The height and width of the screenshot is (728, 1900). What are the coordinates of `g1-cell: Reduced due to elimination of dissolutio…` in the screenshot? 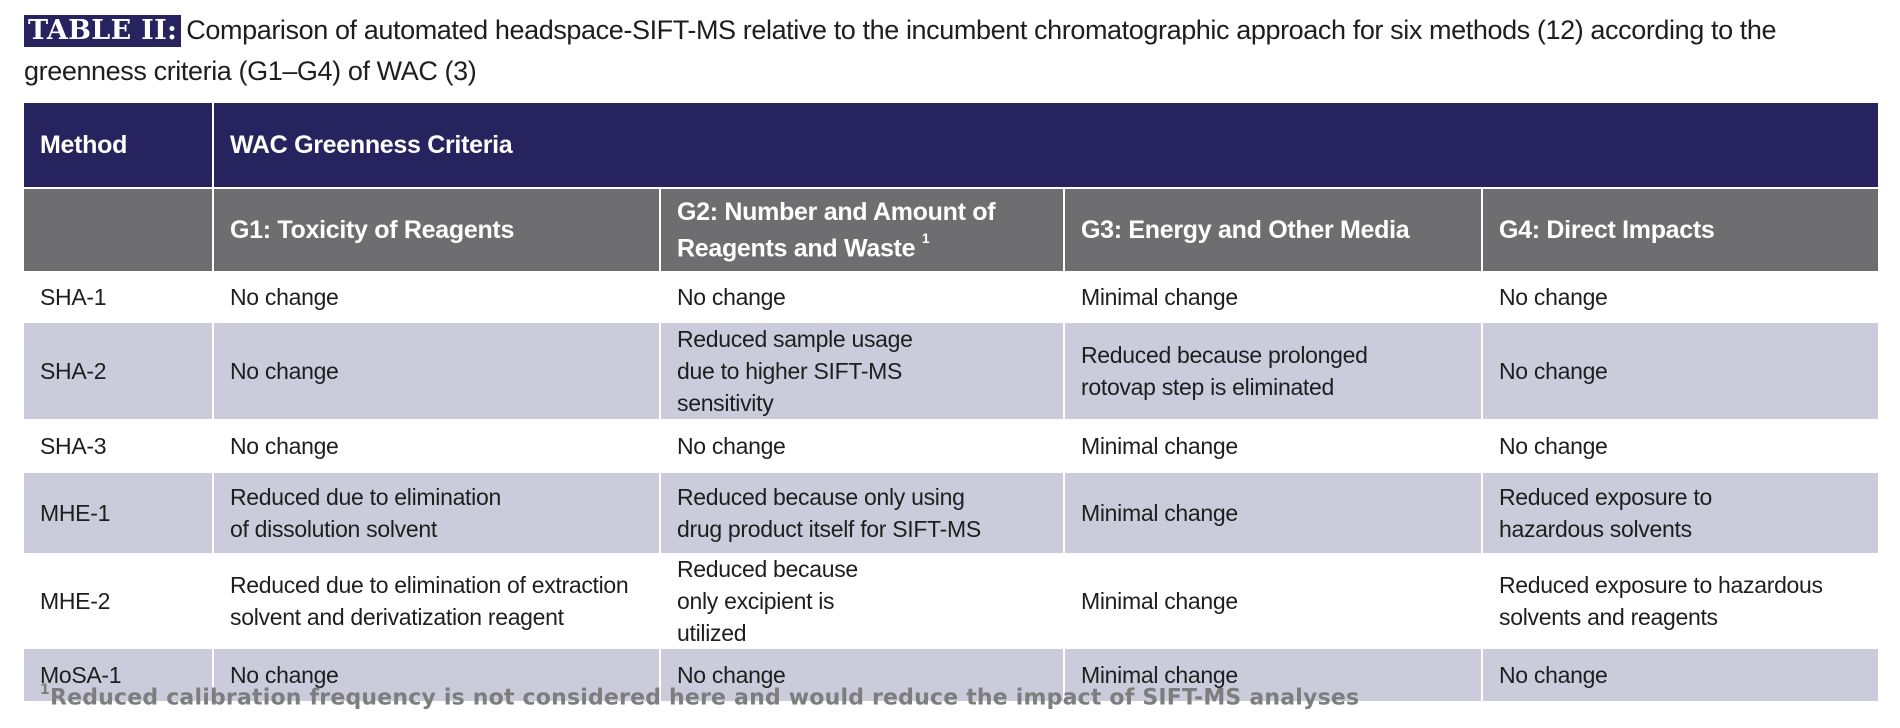 It's located at (437, 513).